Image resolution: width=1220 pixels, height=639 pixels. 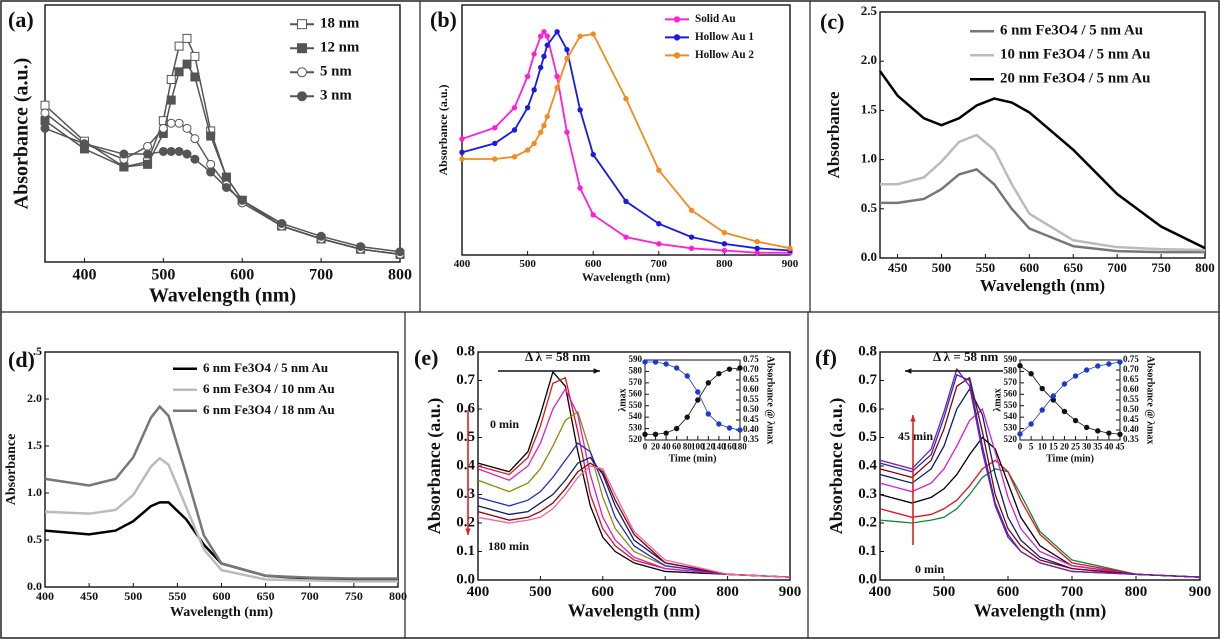 I want to click on y2-tick-label: 0.75, so click(x=751, y=359).